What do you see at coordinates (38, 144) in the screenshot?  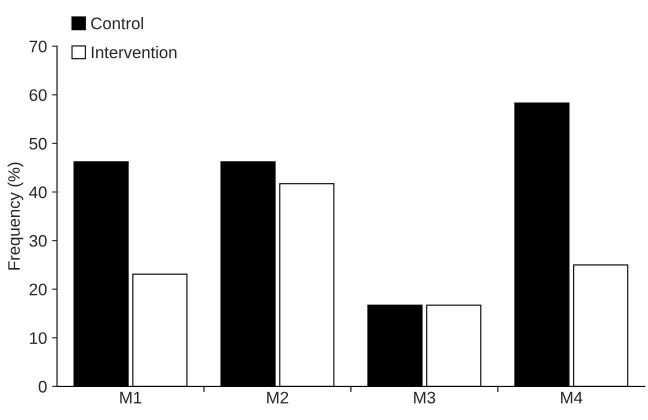 I see `y-tick-label: 50` at bounding box center [38, 144].